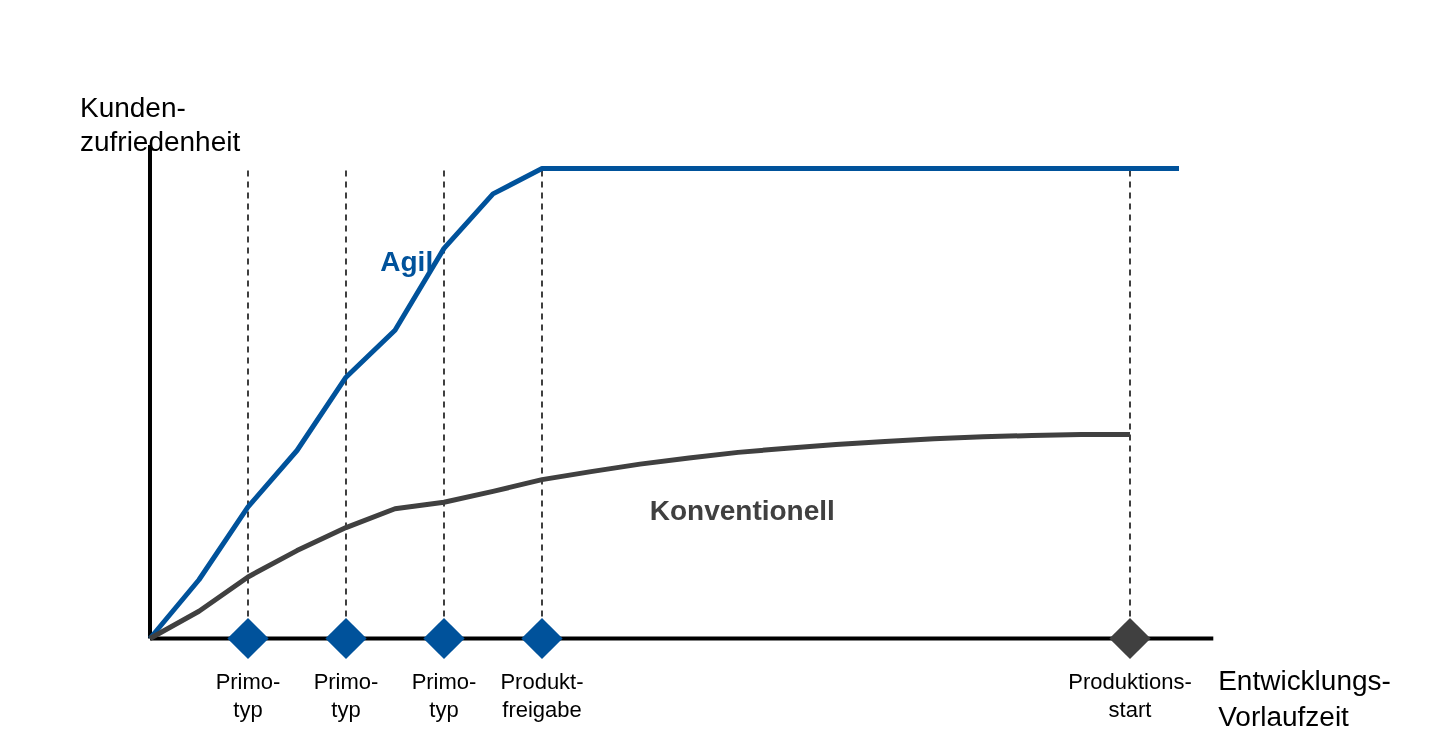 The image size is (1430, 740). I want to click on y-axis-title: Kunden- zufriedenheit, so click(160, 124).